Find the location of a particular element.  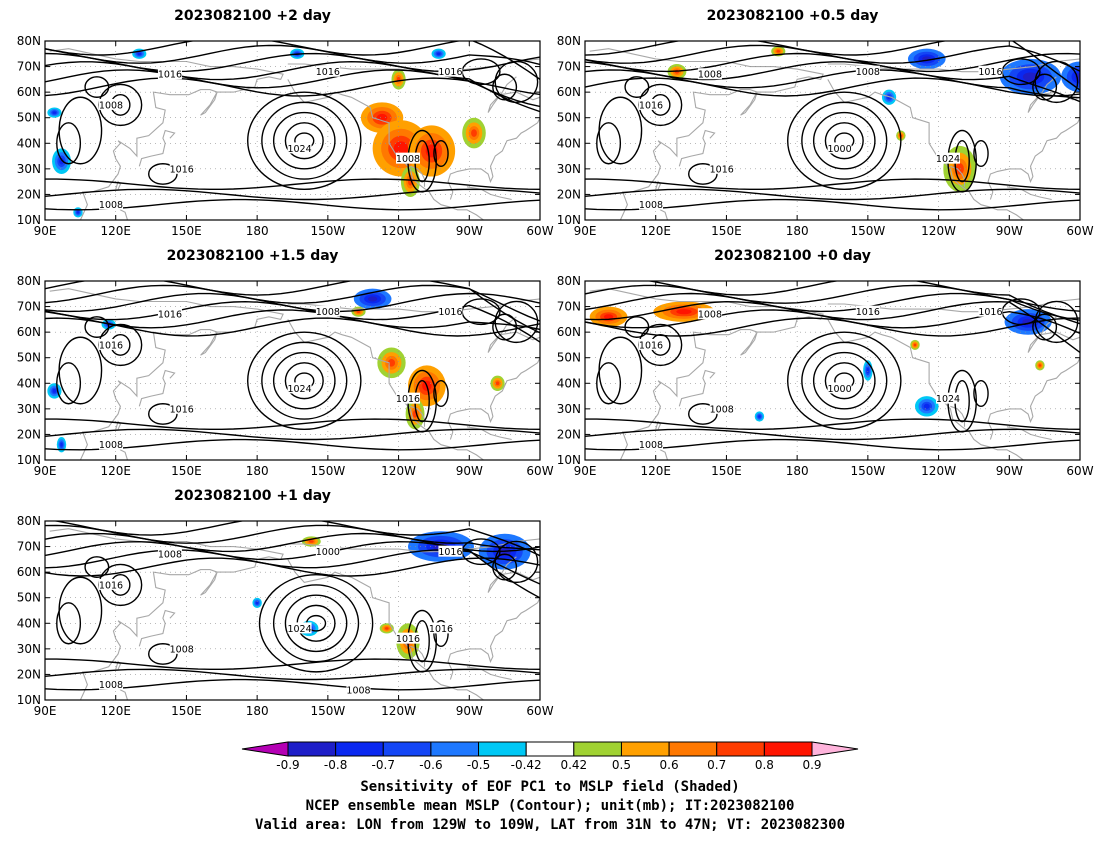

contour-label: 1000 is located at coordinates (839, 149).